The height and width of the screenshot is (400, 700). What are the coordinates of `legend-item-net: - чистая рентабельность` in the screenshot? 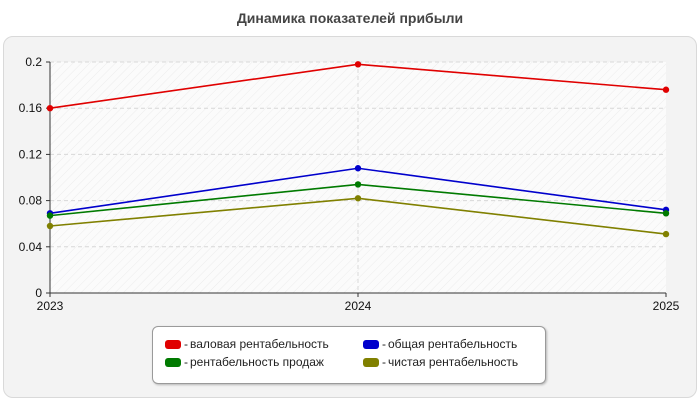 It's located at (440, 362).